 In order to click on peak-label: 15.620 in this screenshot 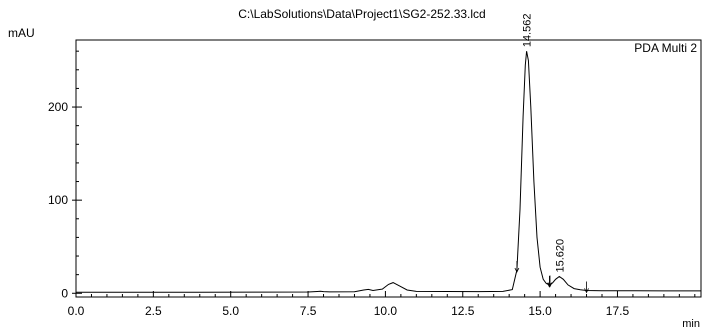, I will do `click(560, 256)`.